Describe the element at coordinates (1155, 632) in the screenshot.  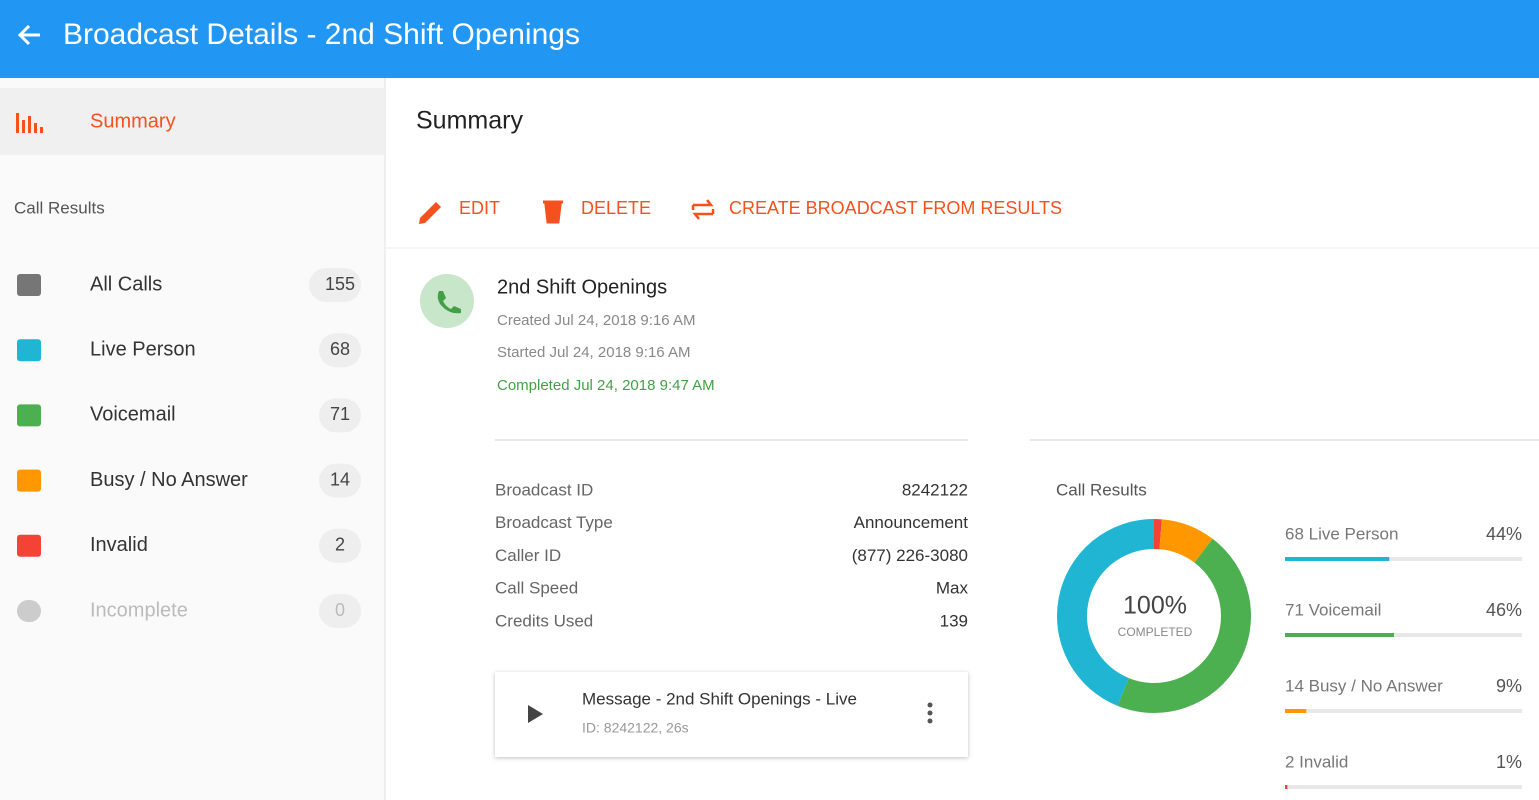
I see `donut-center-label: COMPLETED` at that location.